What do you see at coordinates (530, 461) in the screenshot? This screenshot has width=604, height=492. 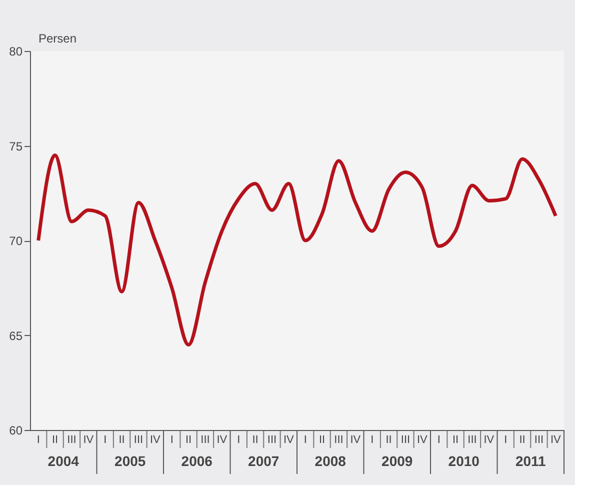 I see `text: 2011` at bounding box center [530, 461].